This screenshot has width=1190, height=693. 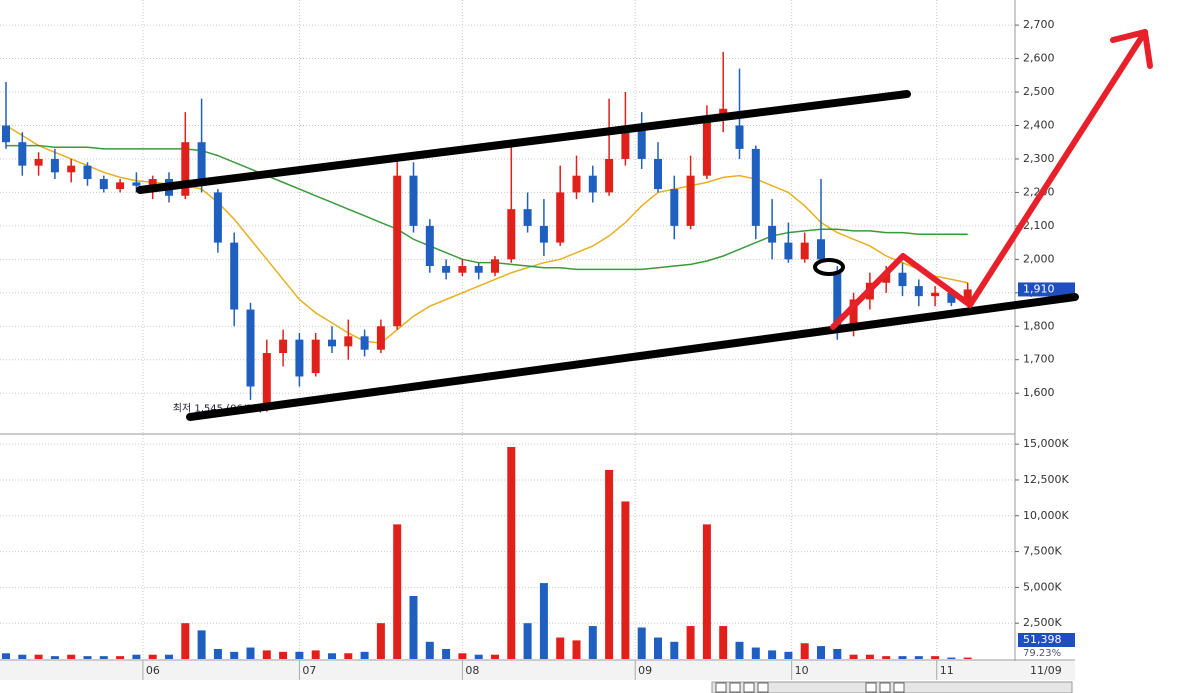 What do you see at coordinates (153, 670) in the screenshot?
I see `x-tick-label: 06` at bounding box center [153, 670].